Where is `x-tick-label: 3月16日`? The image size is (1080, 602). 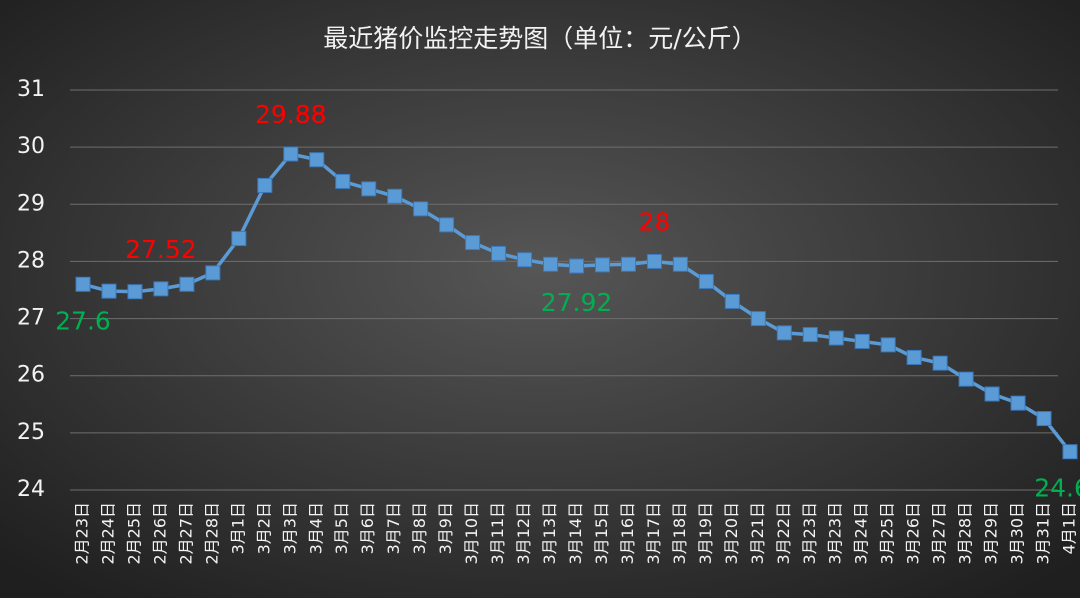 x-tick-label: 3月16日 is located at coordinates (627, 533).